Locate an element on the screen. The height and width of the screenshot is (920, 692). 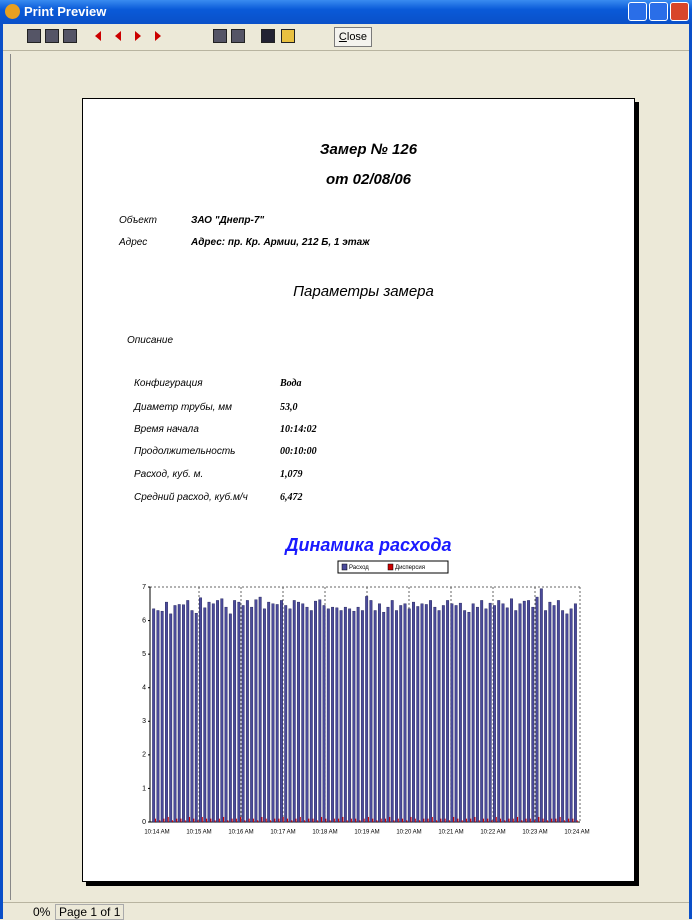
prev-page-button is located at coordinates (118, 36).